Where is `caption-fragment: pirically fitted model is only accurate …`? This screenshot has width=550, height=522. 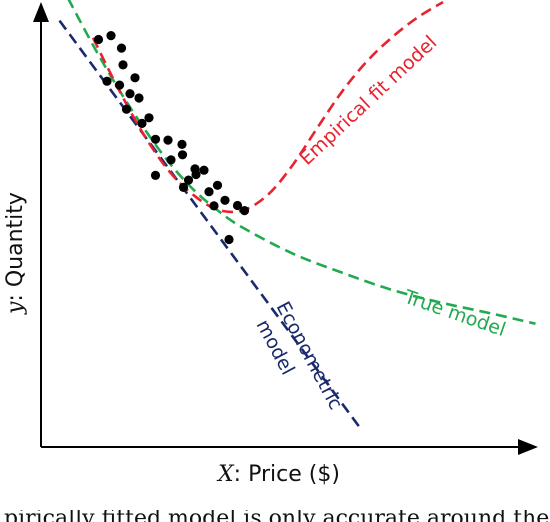
caption-fragment: pirically fitted model is only accurate … is located at coordinates (275, 516).